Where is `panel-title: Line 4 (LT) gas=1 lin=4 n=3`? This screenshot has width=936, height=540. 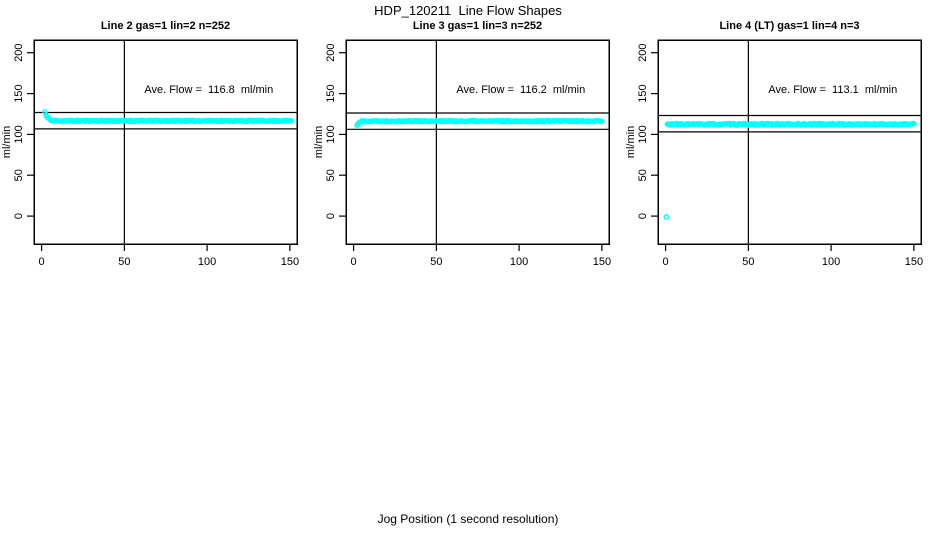
panel-title: Line 4 (LT) gas=1 lin=4 n=3 is located at coordinates (789, 26).